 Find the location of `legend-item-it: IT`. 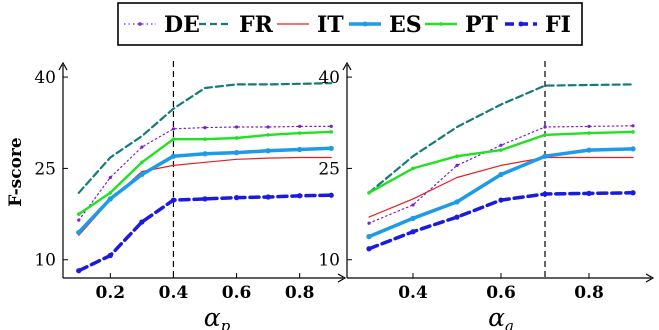

legend-item-it: IT is located at coordinates (310, 25).